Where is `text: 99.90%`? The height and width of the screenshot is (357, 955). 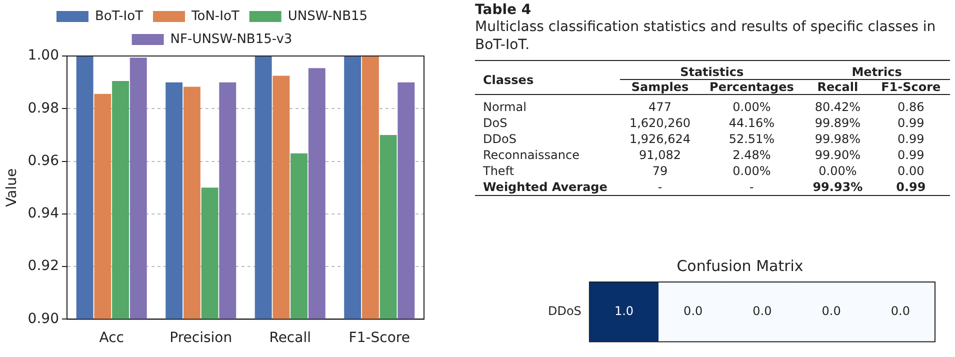 text: 99.90% is located at coordinates (837, 155).